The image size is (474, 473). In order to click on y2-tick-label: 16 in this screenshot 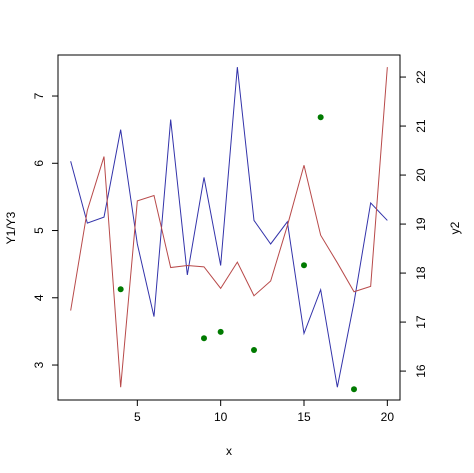, I will do `click(421, 371)`.